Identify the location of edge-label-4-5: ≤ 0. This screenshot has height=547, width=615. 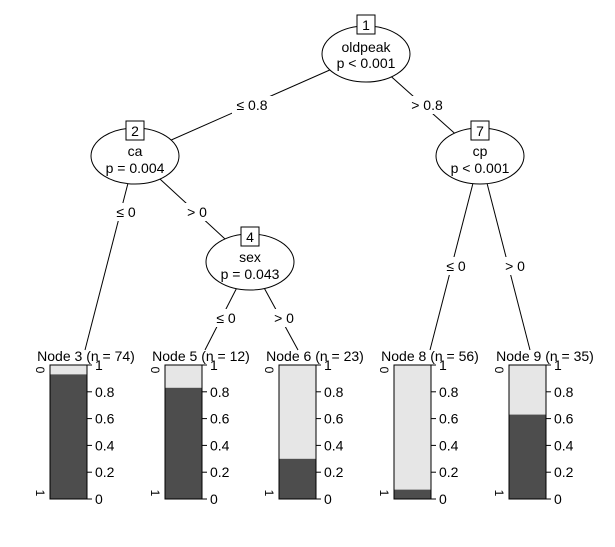
(226, 318).